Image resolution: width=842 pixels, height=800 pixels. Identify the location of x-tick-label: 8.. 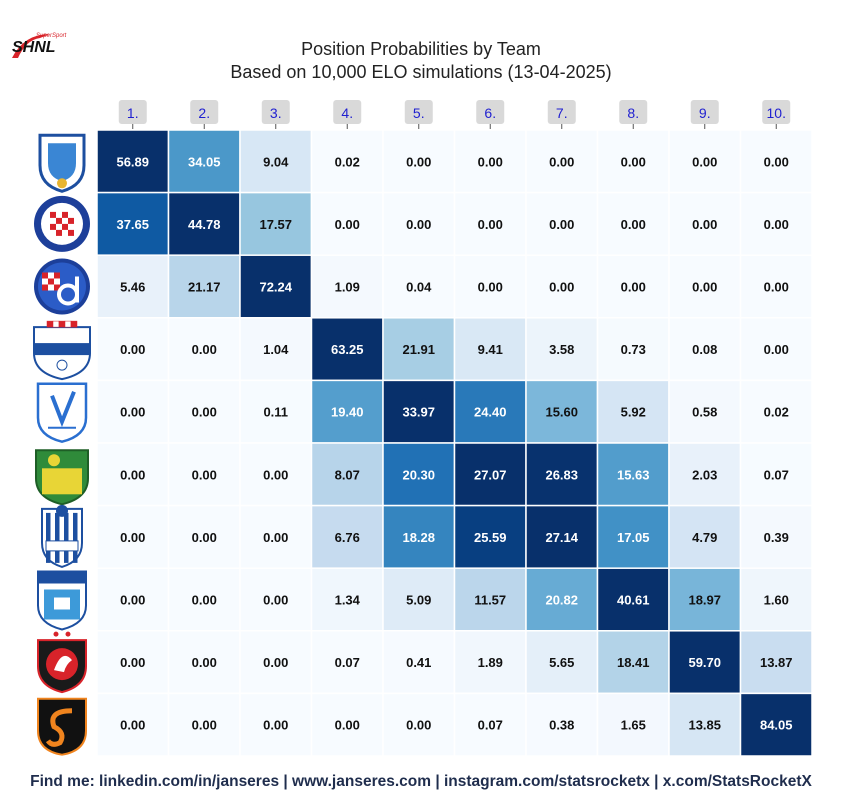
(633, 113).